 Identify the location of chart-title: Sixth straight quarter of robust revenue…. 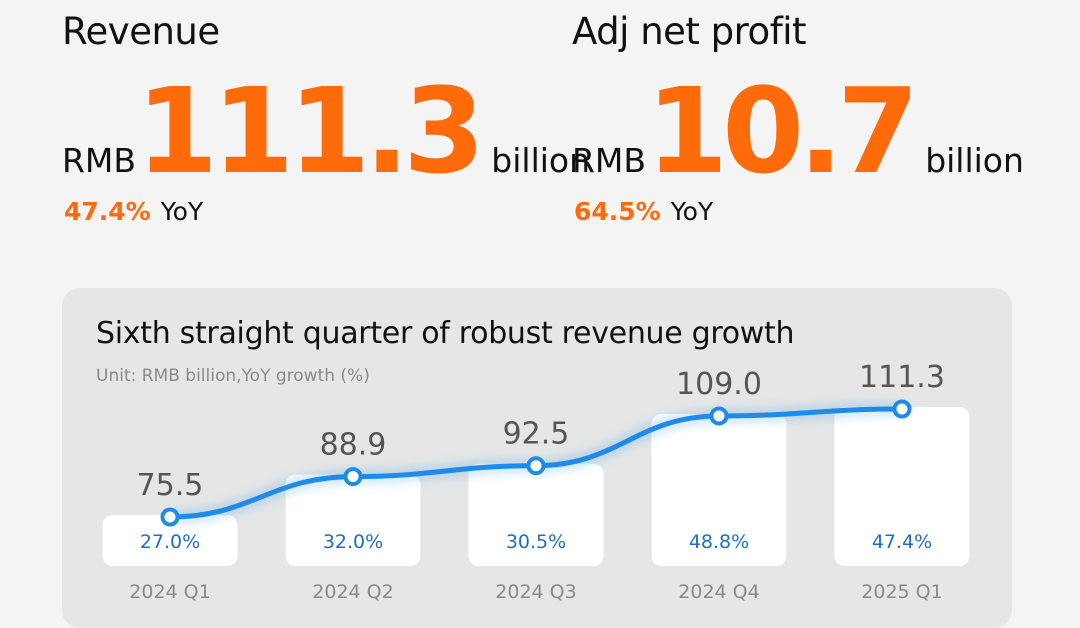
(445, 333).